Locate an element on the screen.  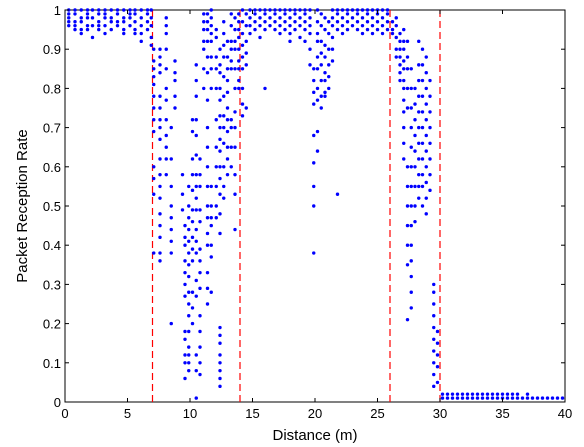
y-tick-label: 0.6 is located at coordinates (52, 167).